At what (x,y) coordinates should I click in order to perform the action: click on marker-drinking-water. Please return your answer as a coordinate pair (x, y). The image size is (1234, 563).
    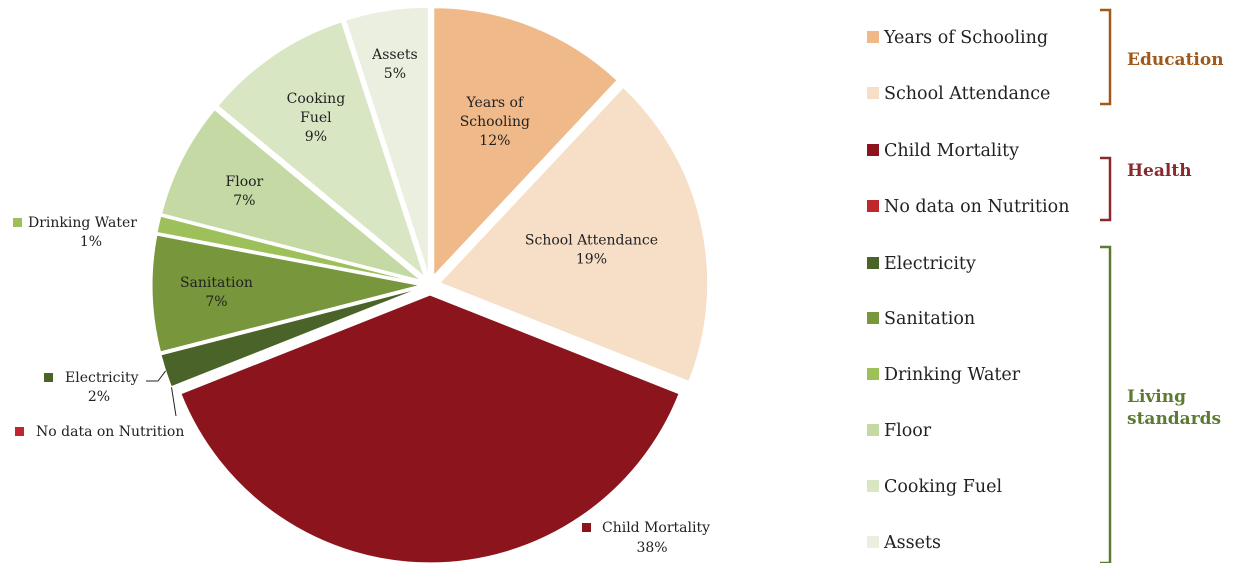
    Looking at the image, I should click on (17, 222).